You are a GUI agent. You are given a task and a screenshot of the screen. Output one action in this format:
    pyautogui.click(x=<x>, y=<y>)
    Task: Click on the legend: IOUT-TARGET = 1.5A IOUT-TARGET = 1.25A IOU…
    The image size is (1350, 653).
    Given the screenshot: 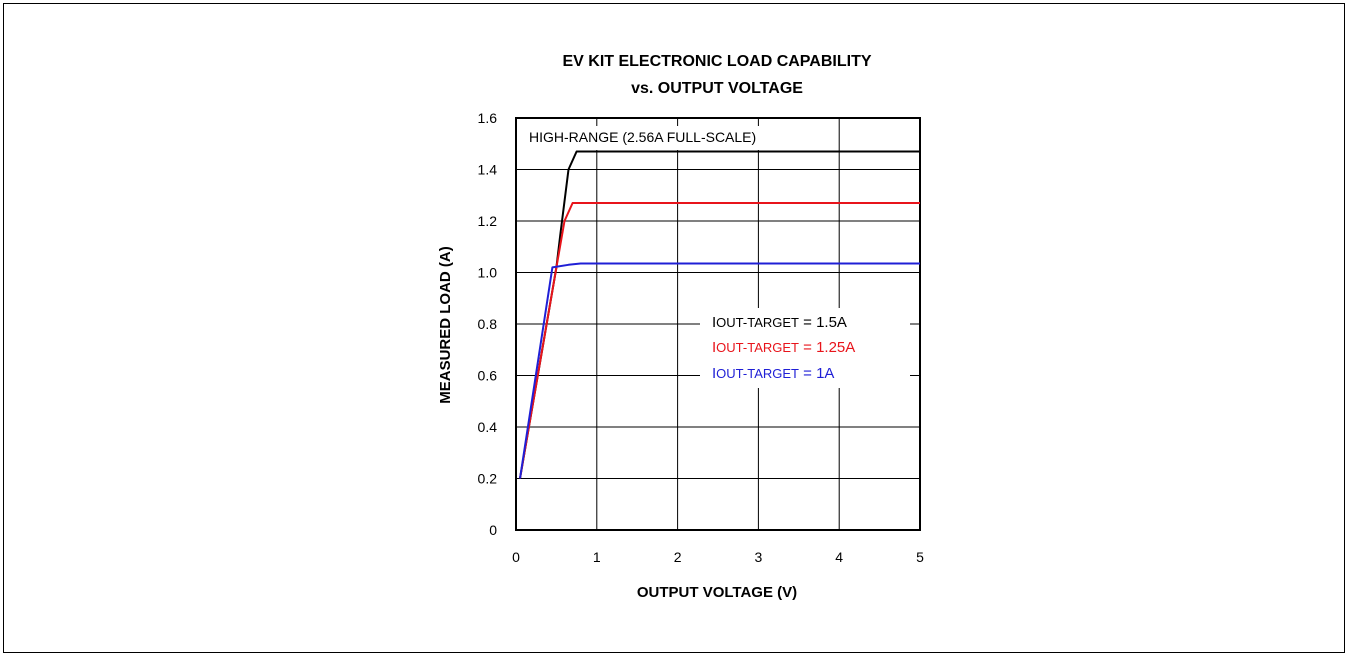 What is the action you would take?
    pyautogui.click(x=783, y=348)
    